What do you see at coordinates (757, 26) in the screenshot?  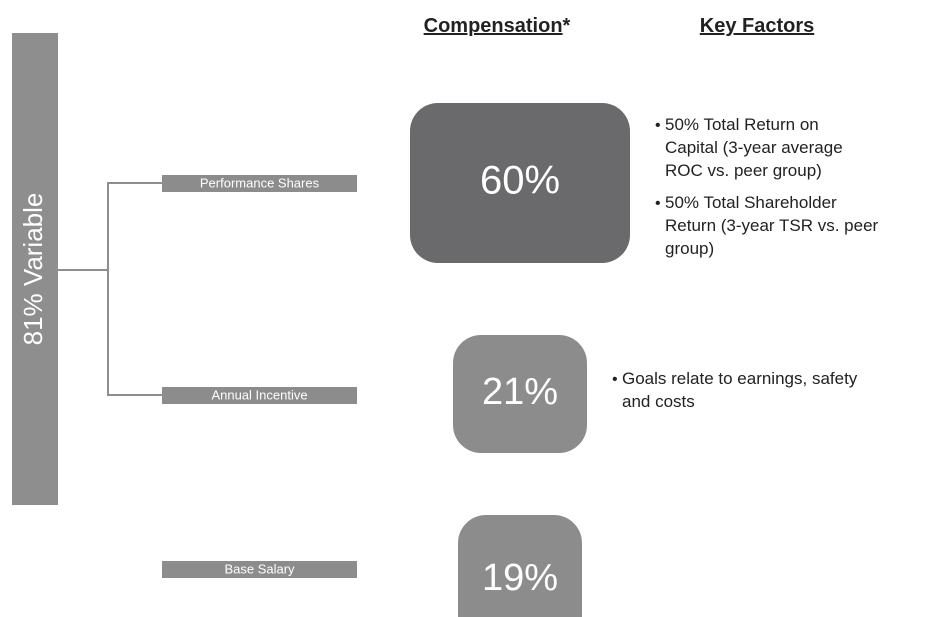 I see `key-factors-header: Key Factors` at bounding box center [757, 26].